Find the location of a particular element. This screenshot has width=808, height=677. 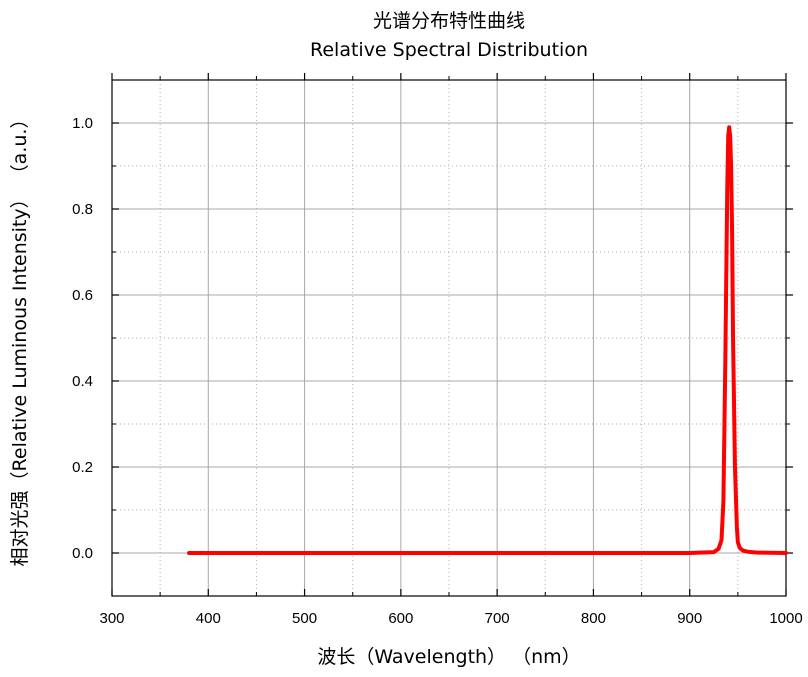

x-tick-label: 900 is located at coordinates (689, 618).